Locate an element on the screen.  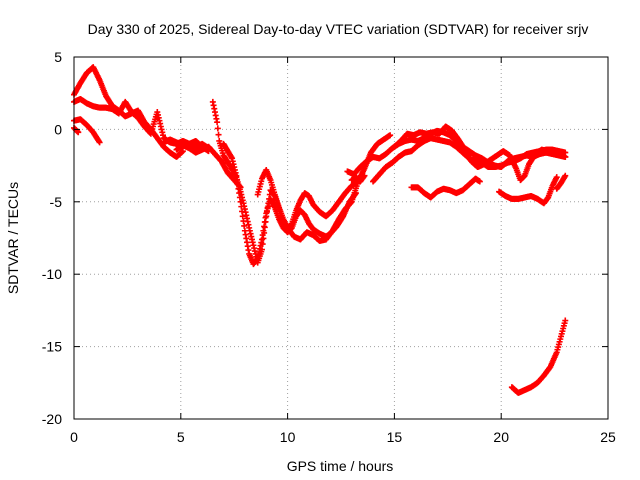
series-track-a is located at coordinates (128, 112).